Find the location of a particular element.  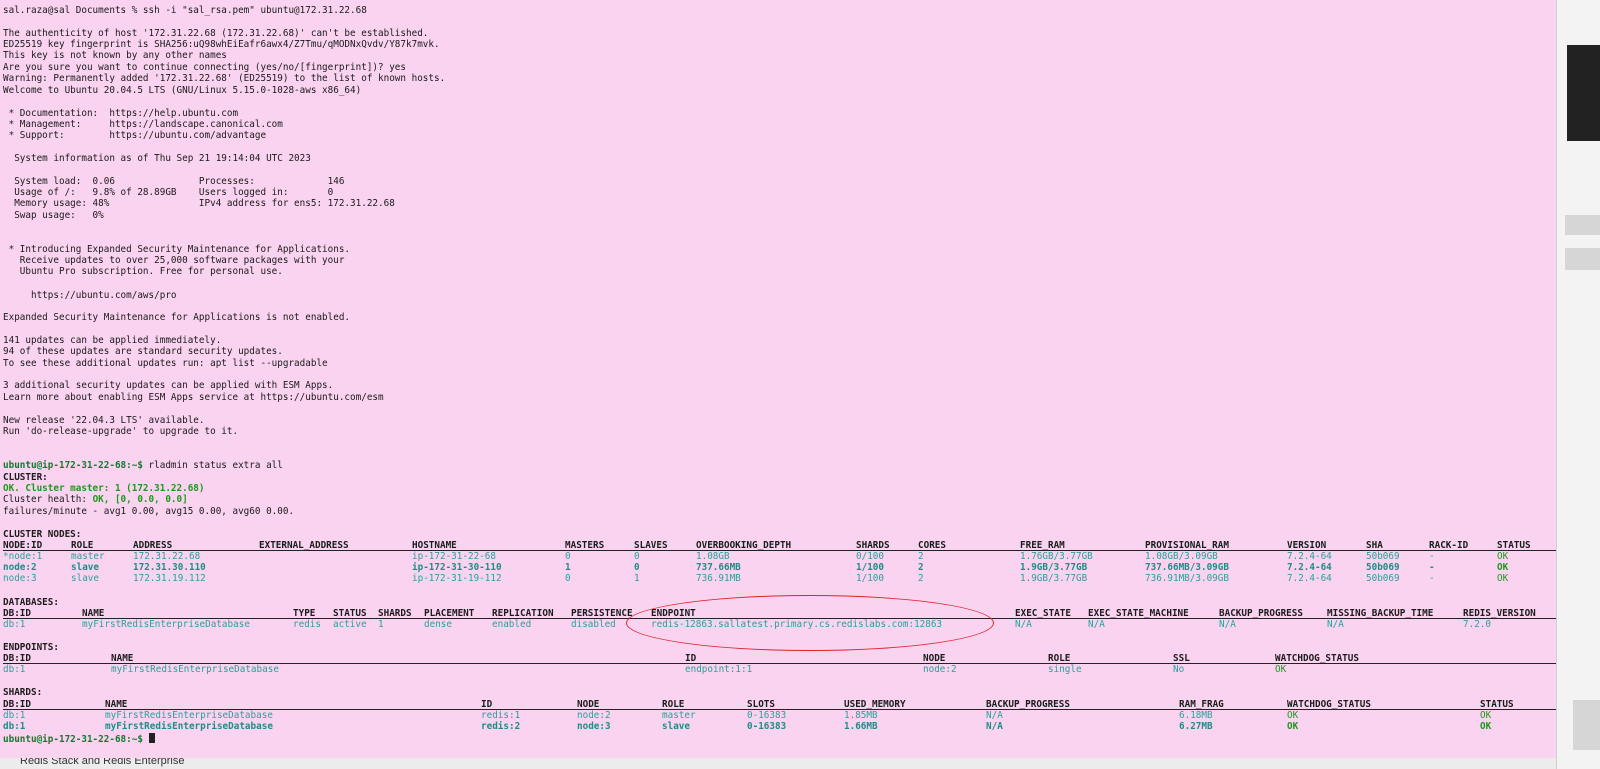

col-header: ADDRESS is located at coordinates (153, 545).